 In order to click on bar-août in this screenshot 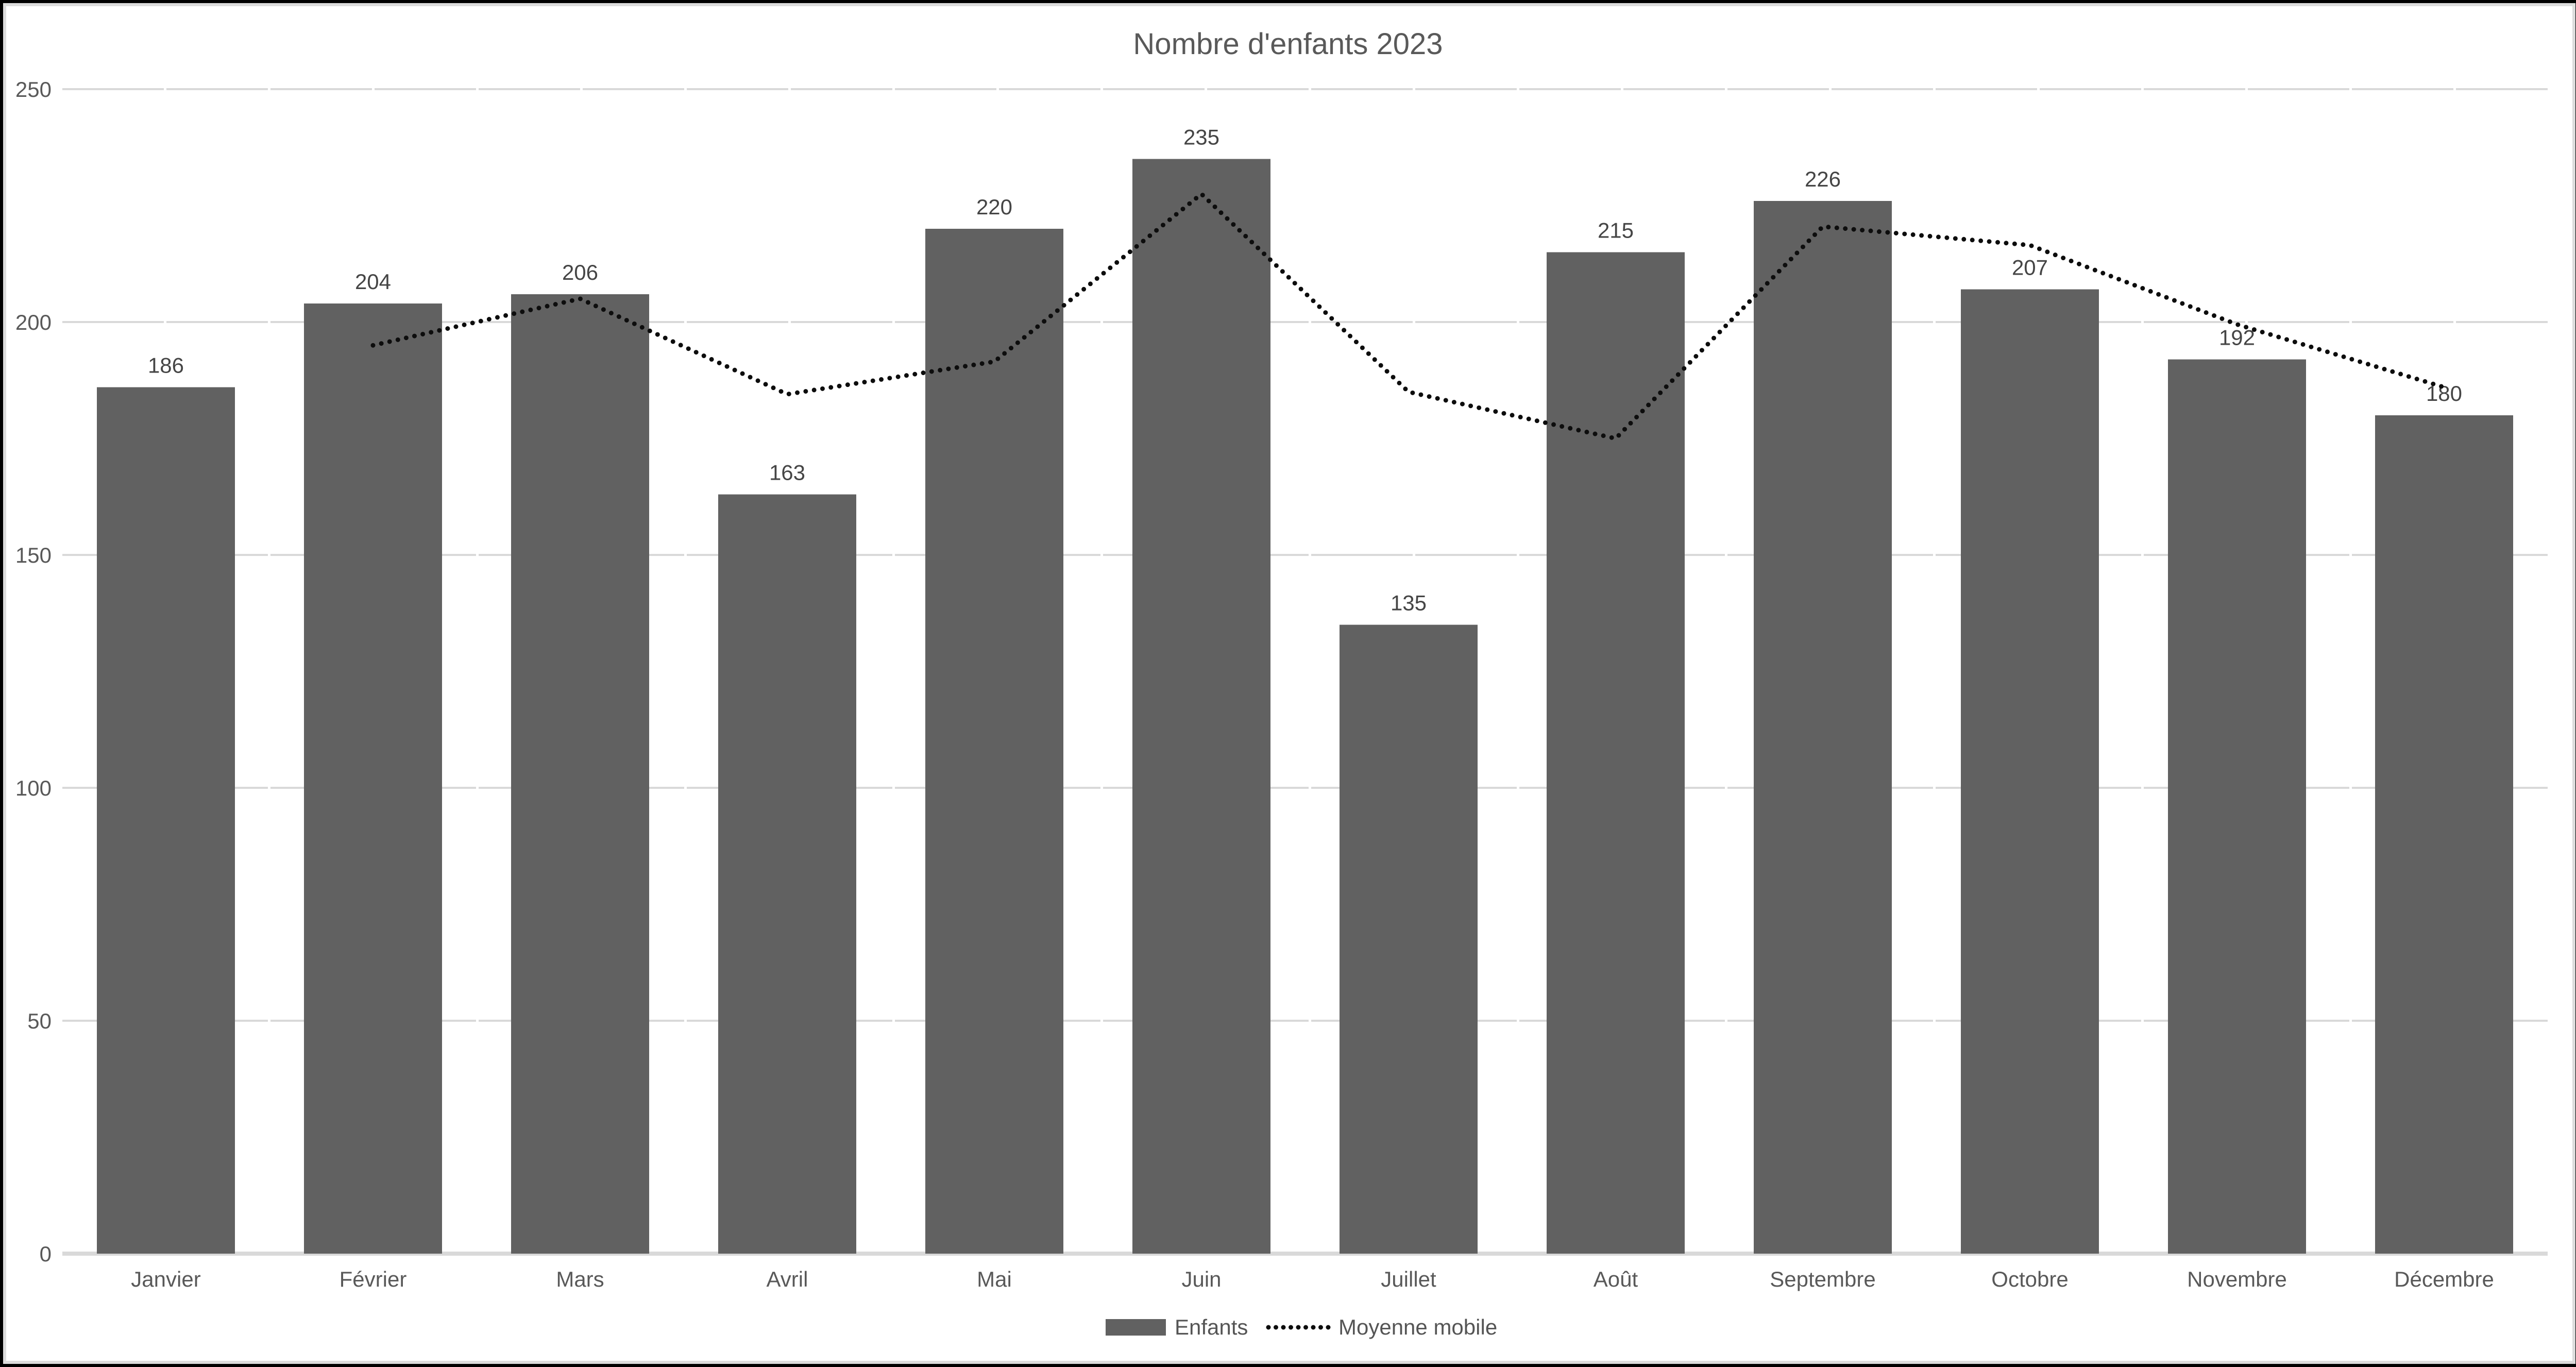, I will do `click(1616, 753)`.